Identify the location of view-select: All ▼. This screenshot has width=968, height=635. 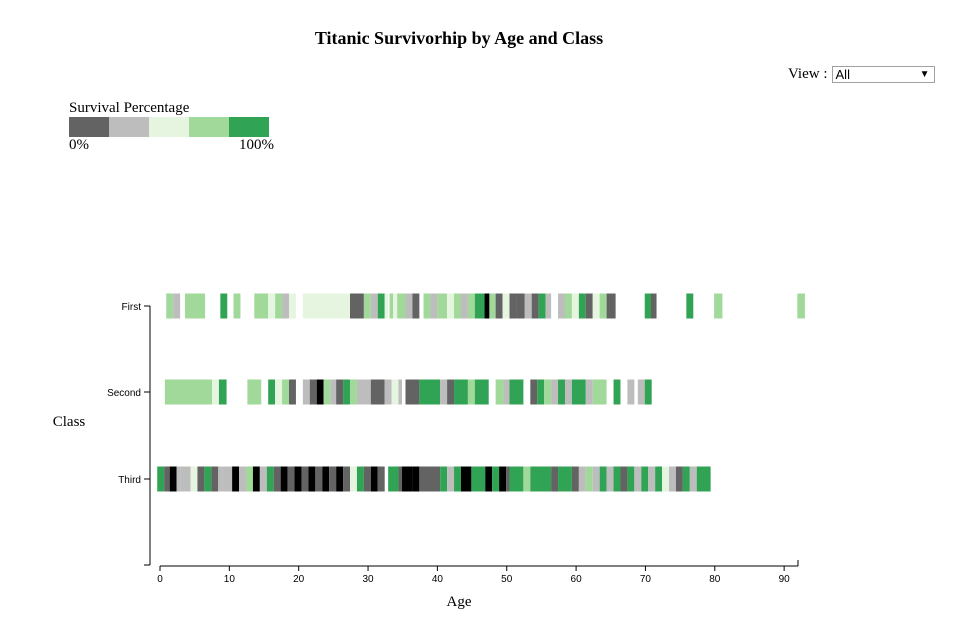
(883, 74).